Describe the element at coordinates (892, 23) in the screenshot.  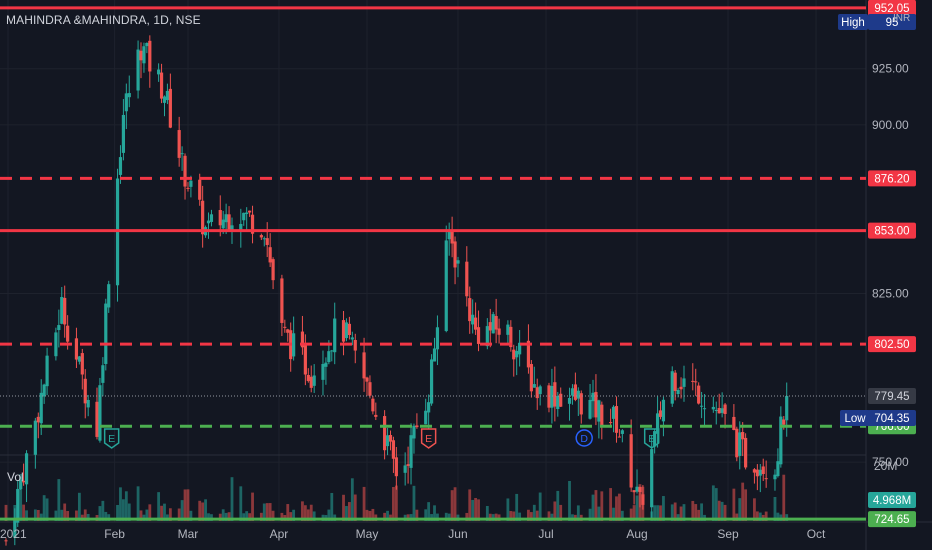
I see `marker-value: 95` at that location.